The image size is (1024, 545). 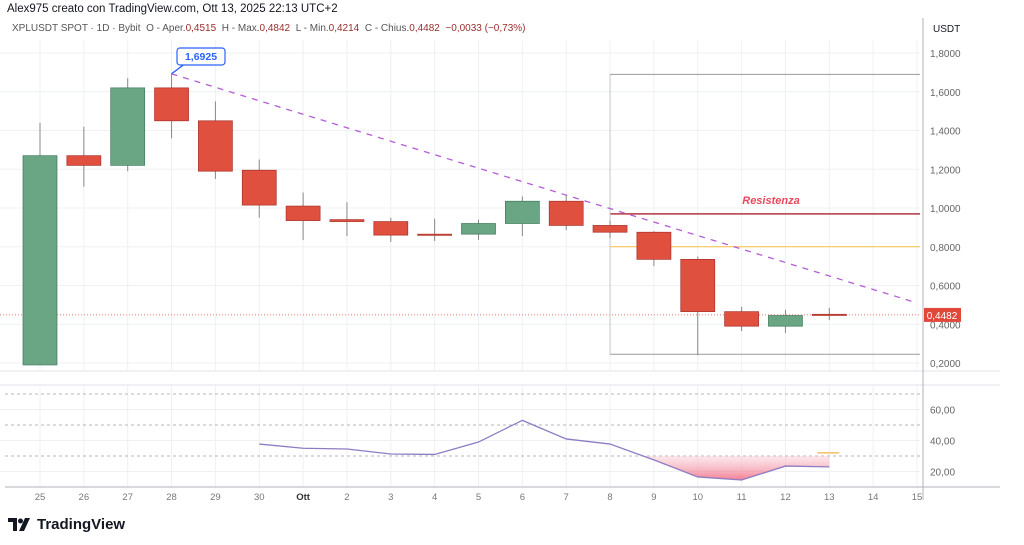 I want to click on rsi-line, so click(x=544, y=450).